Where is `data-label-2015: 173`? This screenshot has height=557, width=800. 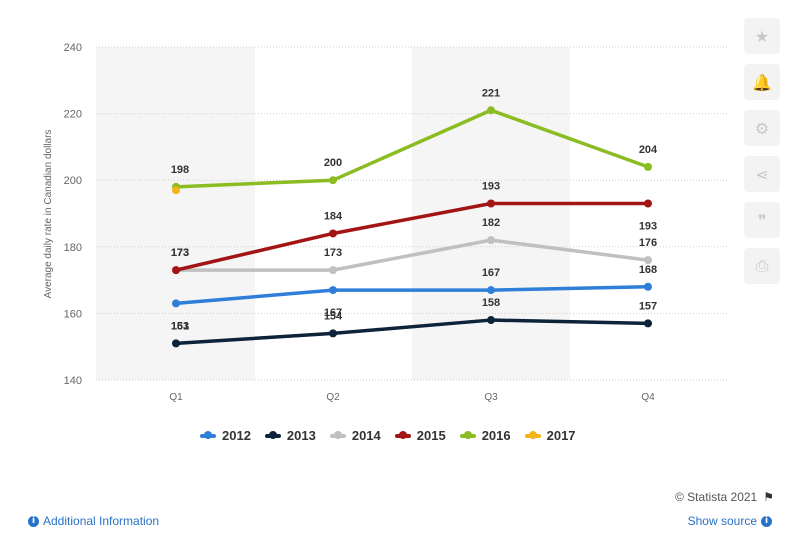 data-label-2015: 173 is located at coordinates (180, 253).